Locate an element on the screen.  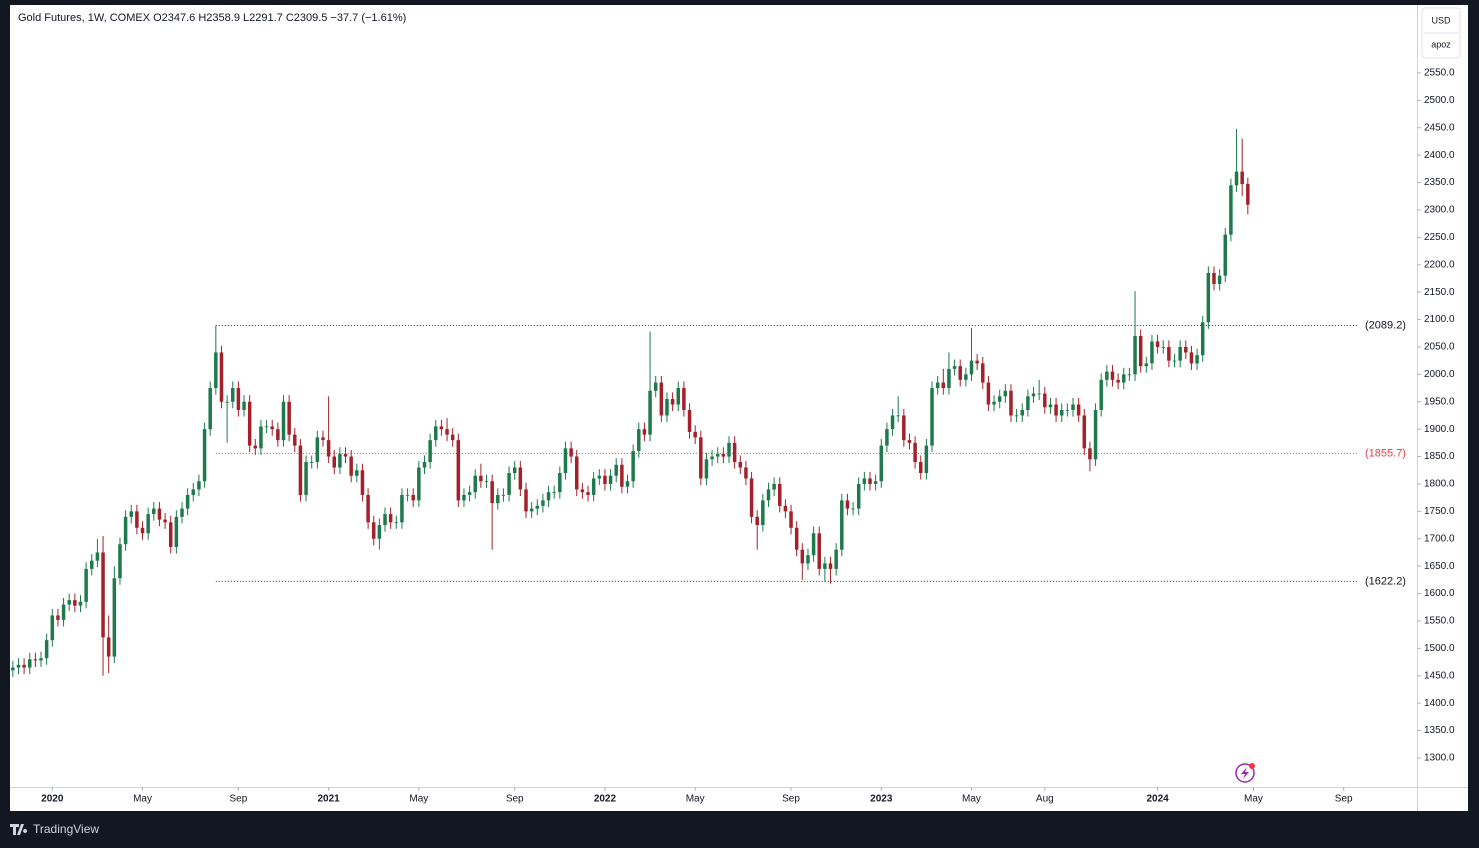
y-tick-label: 2300.0 is located at coordinates (1439, 210).